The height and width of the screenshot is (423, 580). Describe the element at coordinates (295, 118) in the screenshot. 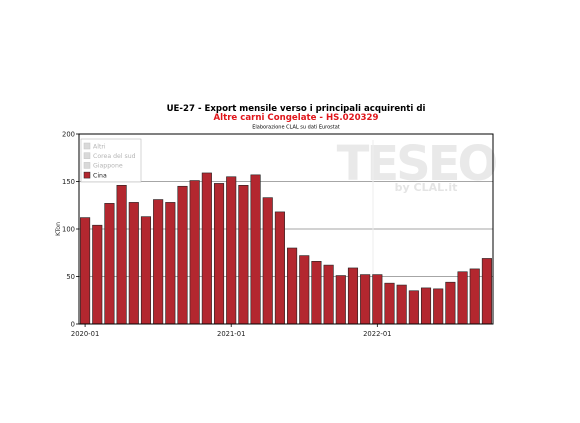

I see `chart-subtitle: Altre carni Congelate - HS.020329` at that location.